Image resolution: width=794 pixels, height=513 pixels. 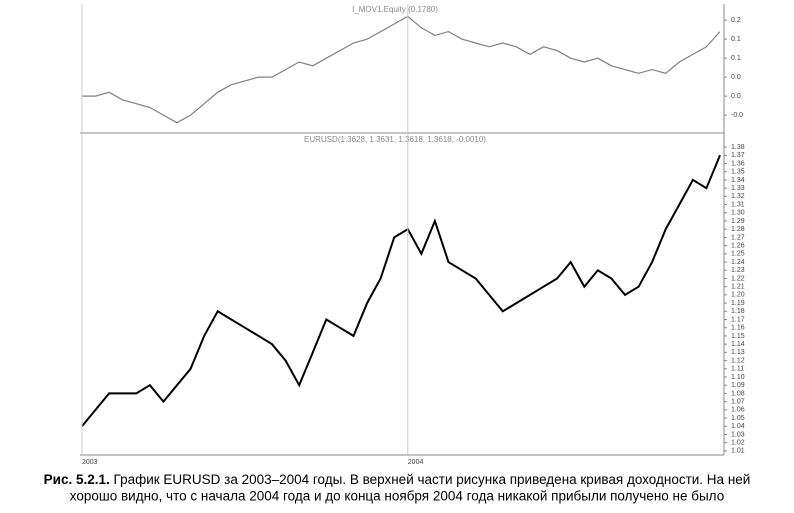 What do you see at coordinates (738, 237) in the screenshot?
I see `y-tick-label: 1.27` at bounding box center [738, 237].